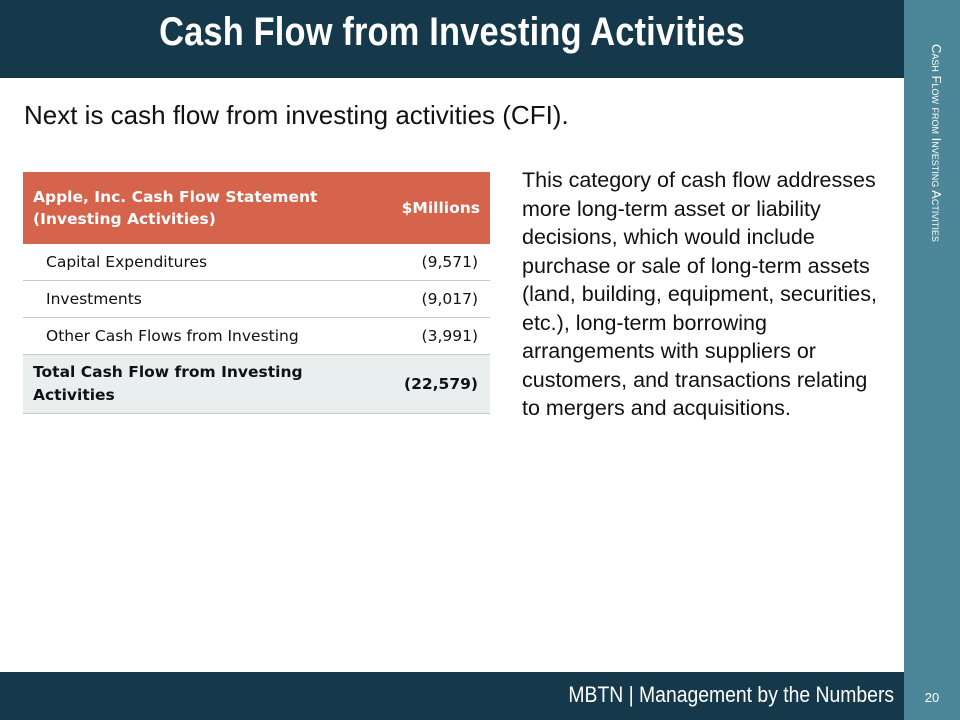 The height and width of the screenshot is (720, 960). I want to click on table-row: Other Cash Flows from Investing (3,991), so click(256, 336).